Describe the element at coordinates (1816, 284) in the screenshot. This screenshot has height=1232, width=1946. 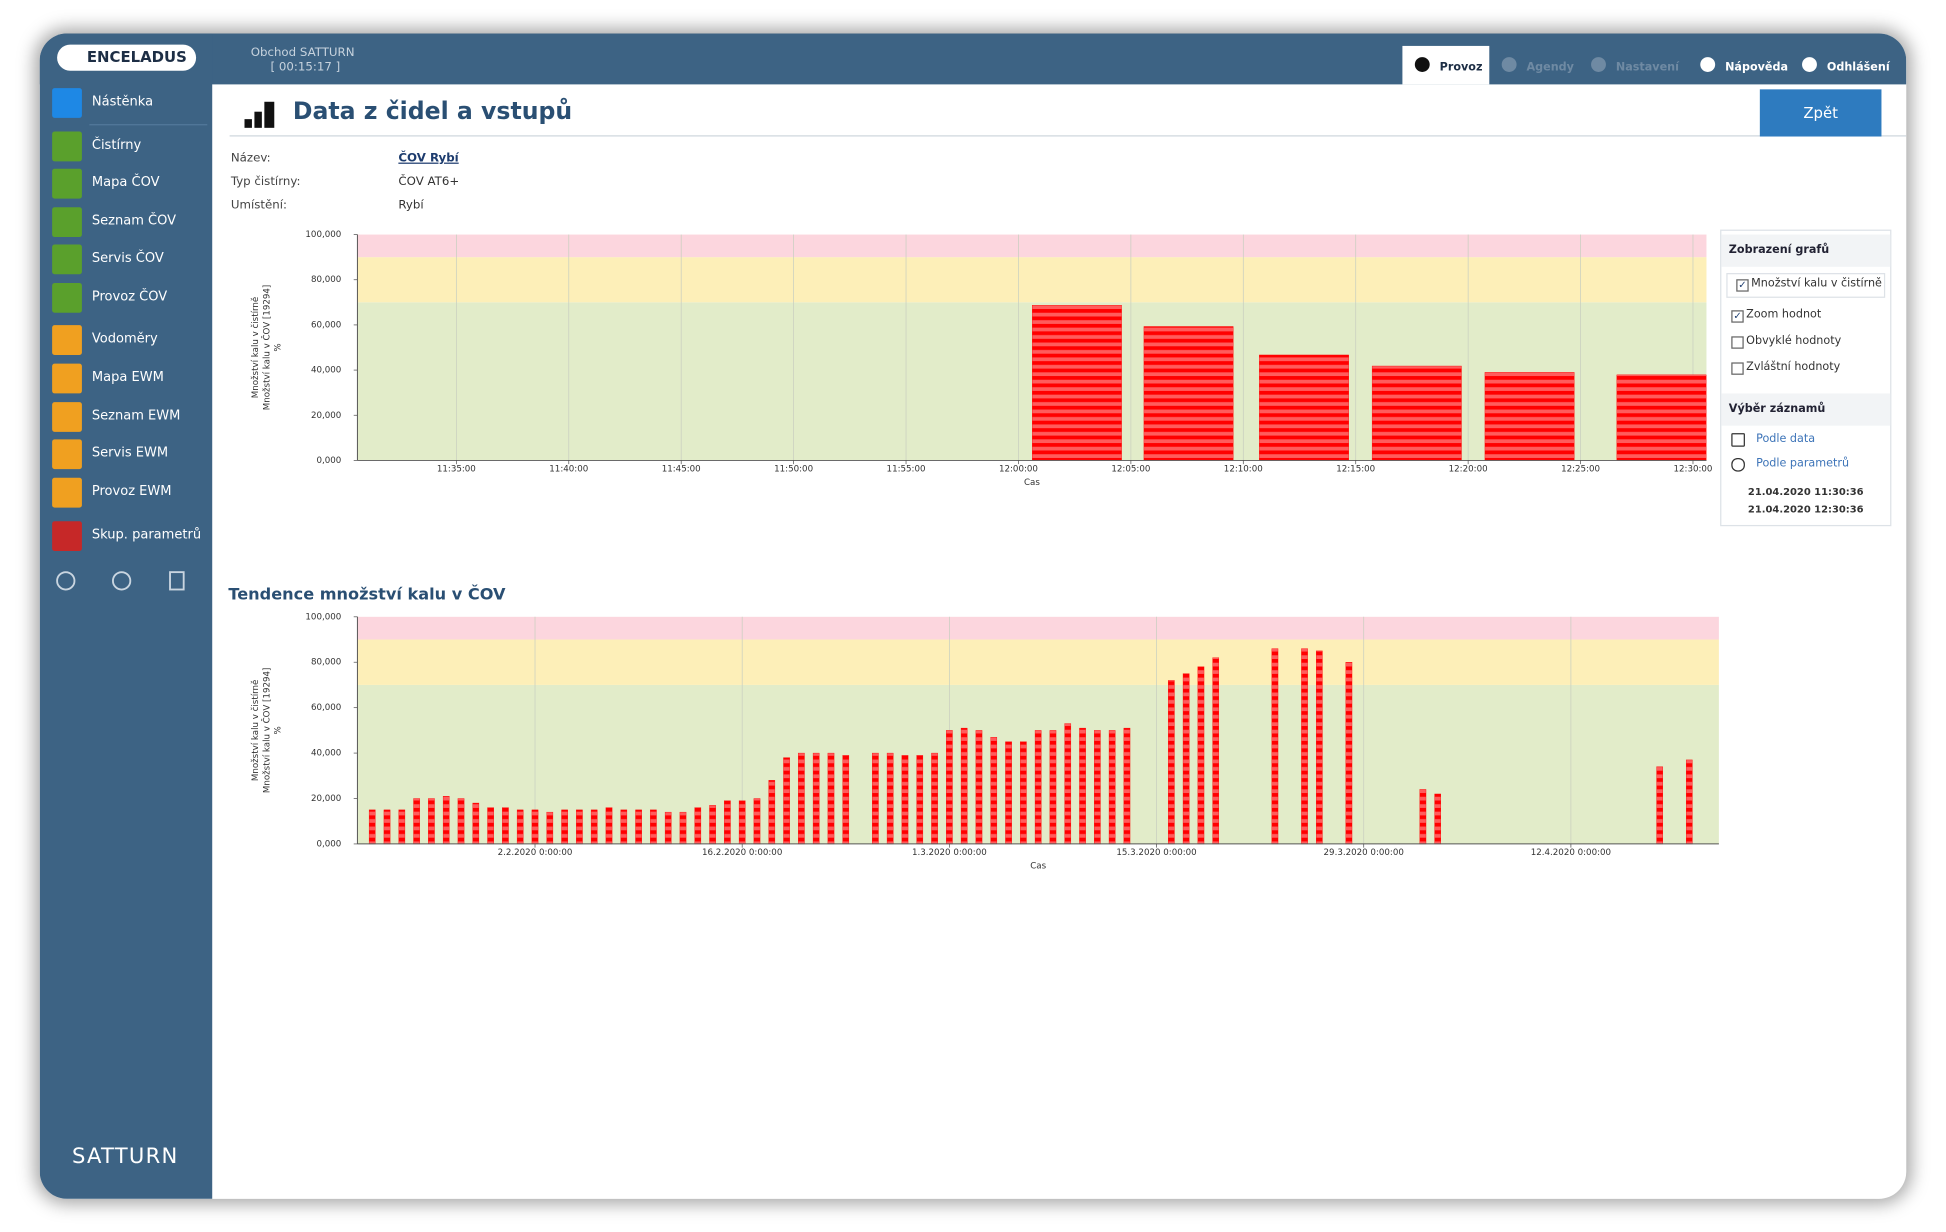
I see `select-label: Množství kalu v čistírně` at that location.